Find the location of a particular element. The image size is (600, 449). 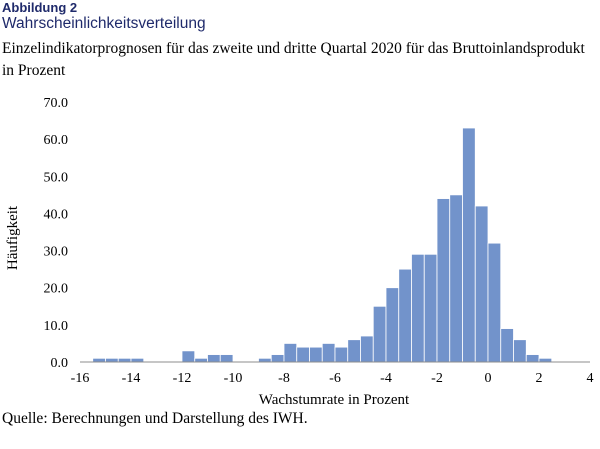

x-tick-label: -12 is located at coordinates (182, 378).